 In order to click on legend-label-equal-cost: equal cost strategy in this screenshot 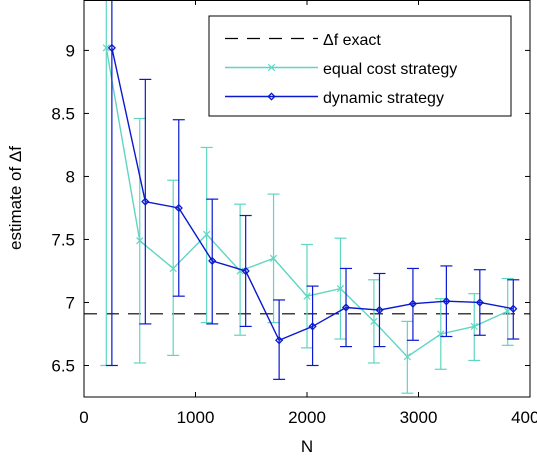, I will do `click(390, 69)`.